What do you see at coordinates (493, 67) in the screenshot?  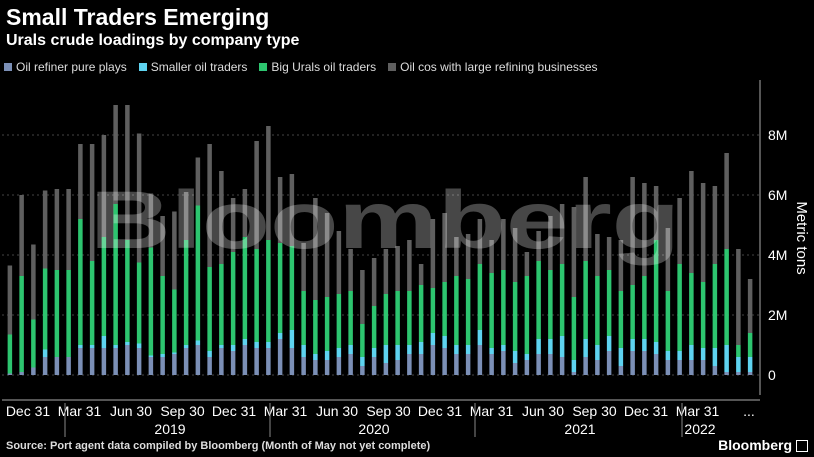 I see `legend-item-oil-cos: Oil cos with large refining businesses` at bounding box center [493, 67].